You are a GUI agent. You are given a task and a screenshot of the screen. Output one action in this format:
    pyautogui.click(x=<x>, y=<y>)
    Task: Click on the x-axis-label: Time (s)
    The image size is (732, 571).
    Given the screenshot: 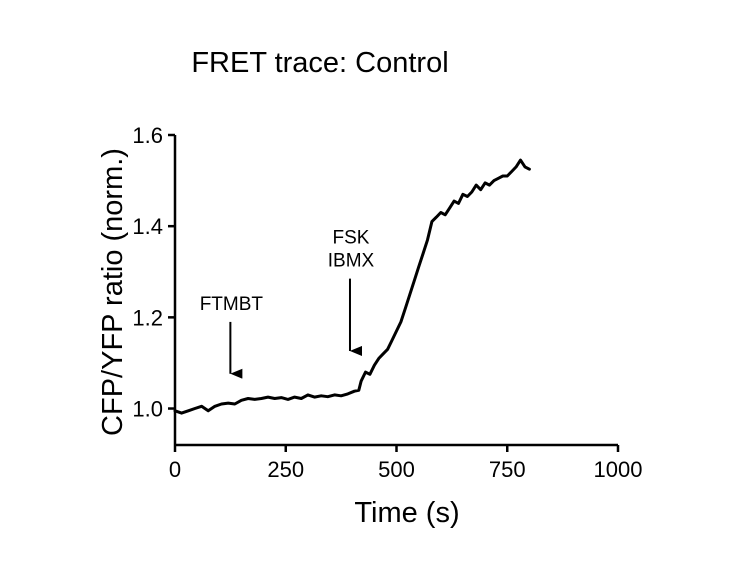 What is the action you would take?
    pyautogui.click(x=406, y=513)
    